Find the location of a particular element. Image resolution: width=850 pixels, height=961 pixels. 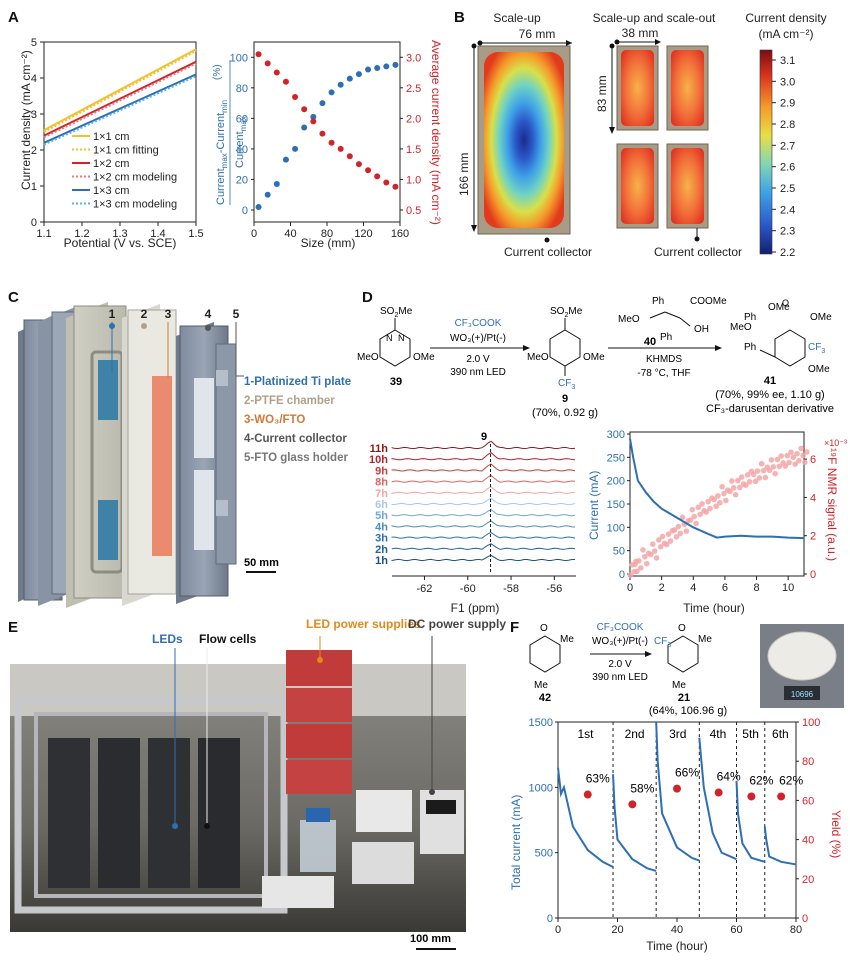

legend-label: 1×1 cm is located at coordinates (111, 137).